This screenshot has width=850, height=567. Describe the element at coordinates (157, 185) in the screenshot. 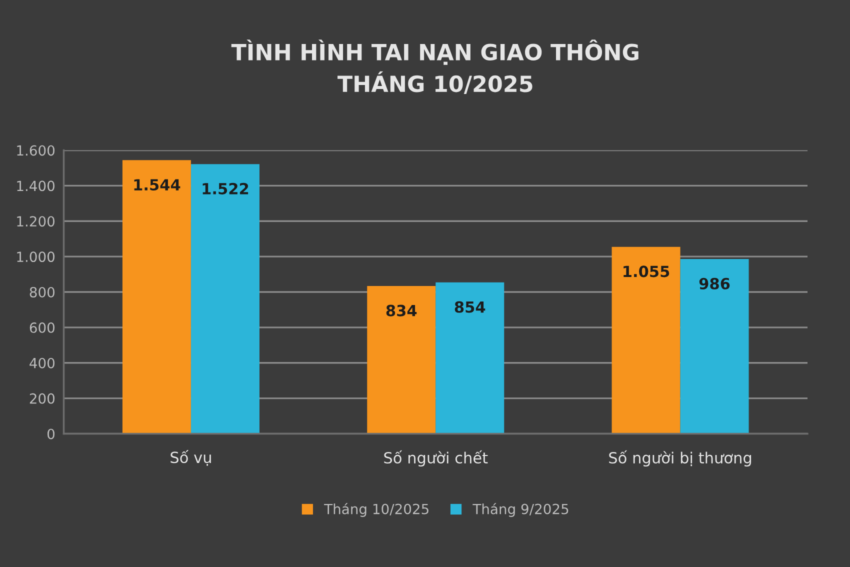

I see `data-label: 1.544` at that location.